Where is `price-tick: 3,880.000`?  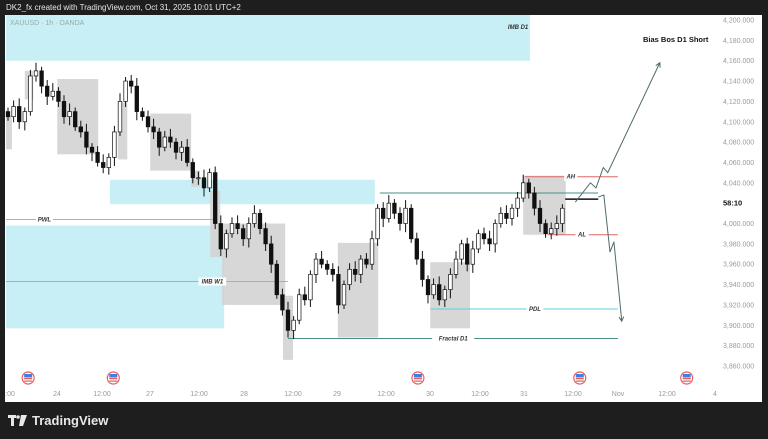
price-tick: 3,880.000 is located at coordinates (738, 346).